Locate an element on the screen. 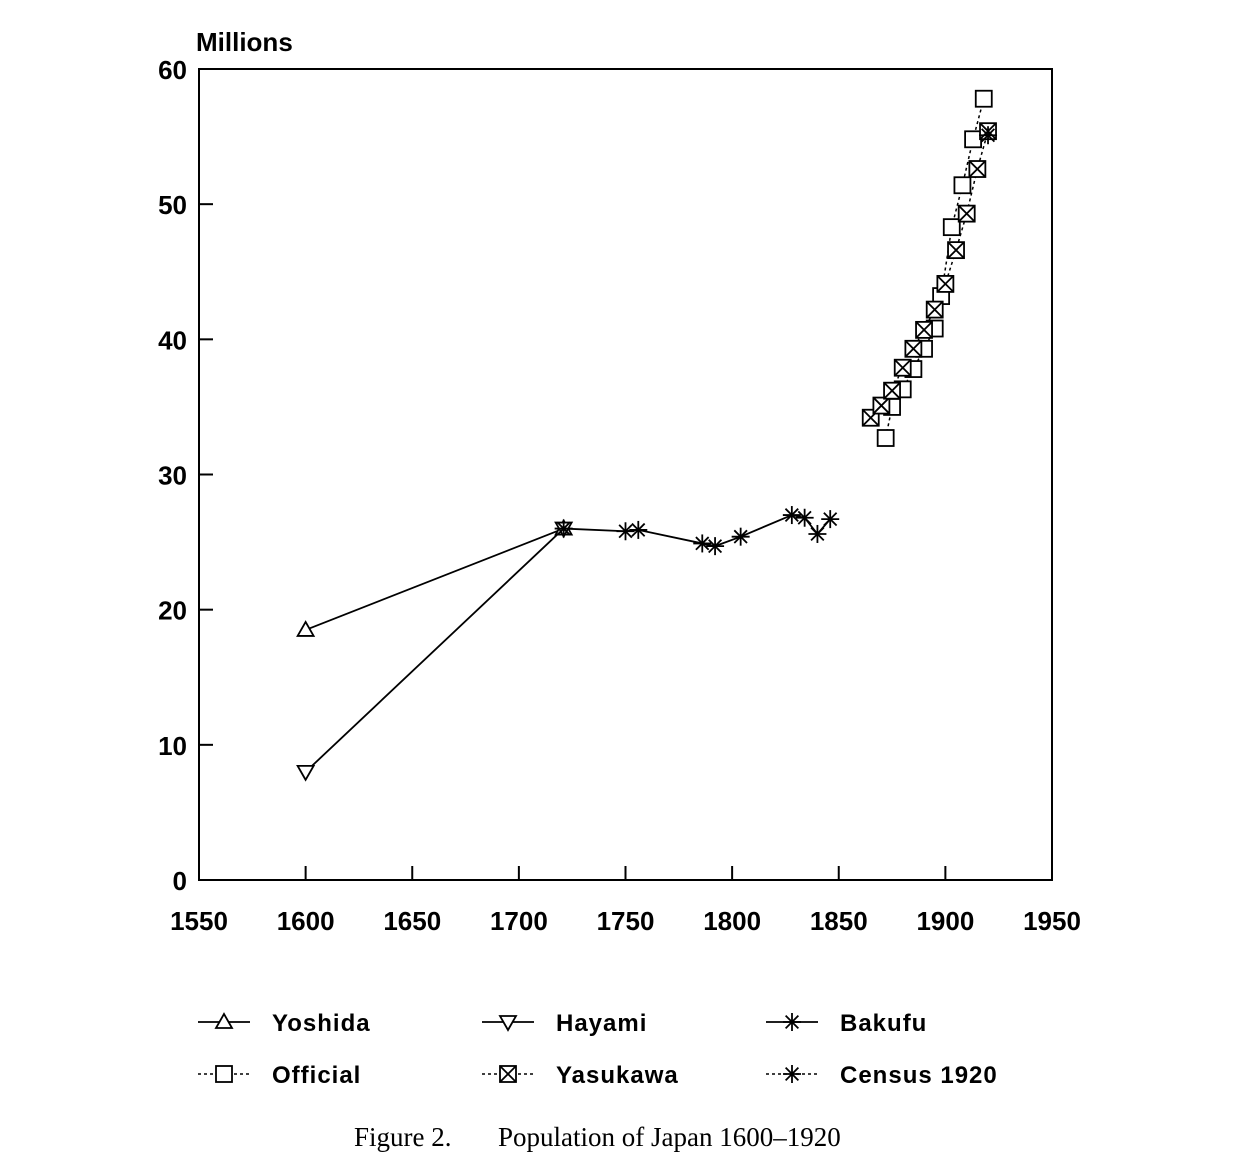  legend-item-official: Official is located at coordinates (279, 1075).